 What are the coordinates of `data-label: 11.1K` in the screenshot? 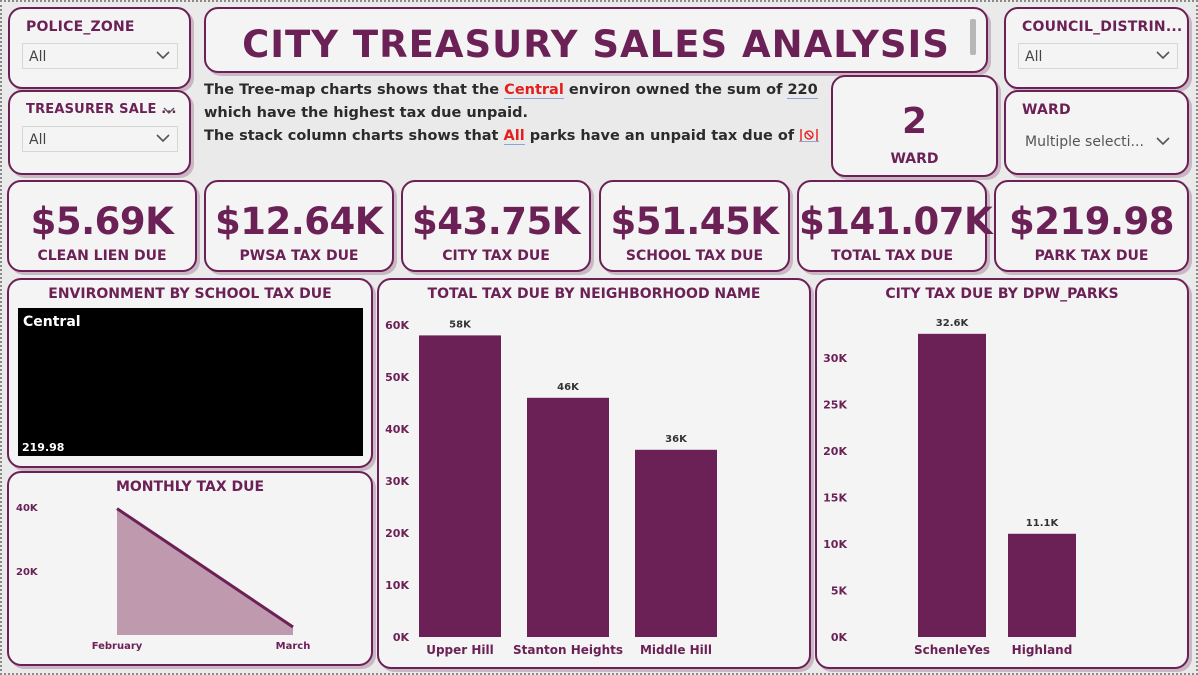 It's located at (1043, 523).